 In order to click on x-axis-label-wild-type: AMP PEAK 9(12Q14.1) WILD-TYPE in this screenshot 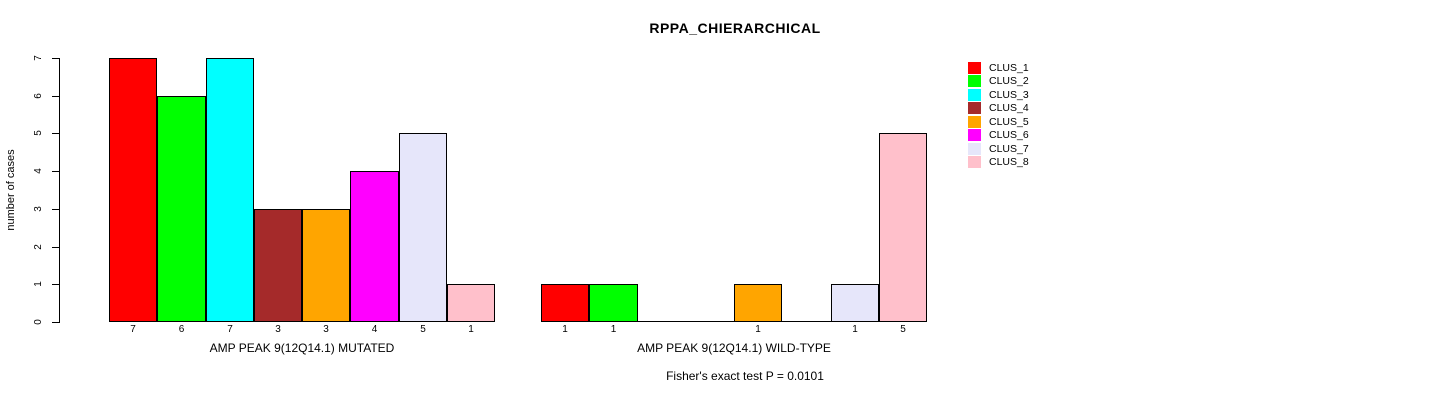, I will do `click(734, 348)`.